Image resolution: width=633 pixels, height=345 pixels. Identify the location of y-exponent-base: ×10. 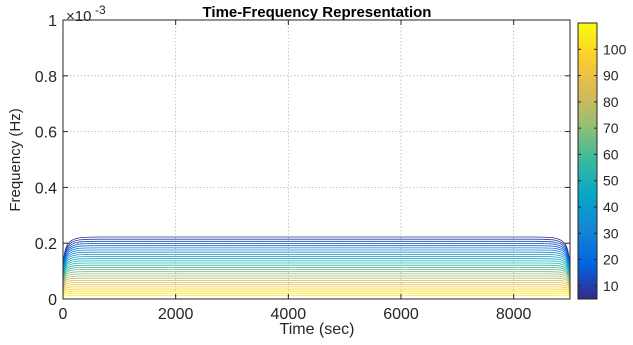
(78, 16).